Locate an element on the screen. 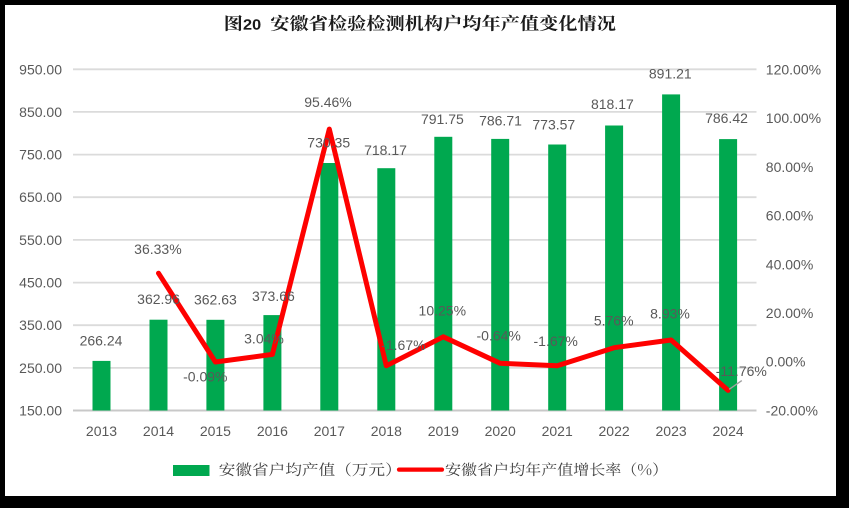  svg-text: 850.00 is located at coordinates (40, 112).